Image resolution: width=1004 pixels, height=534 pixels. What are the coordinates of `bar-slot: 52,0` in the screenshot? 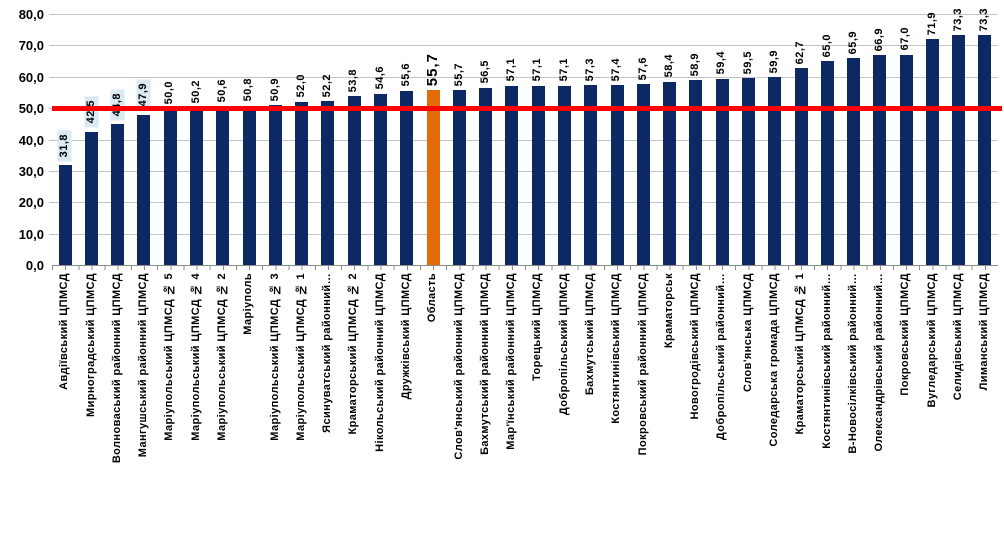 It's located at (302, 139).